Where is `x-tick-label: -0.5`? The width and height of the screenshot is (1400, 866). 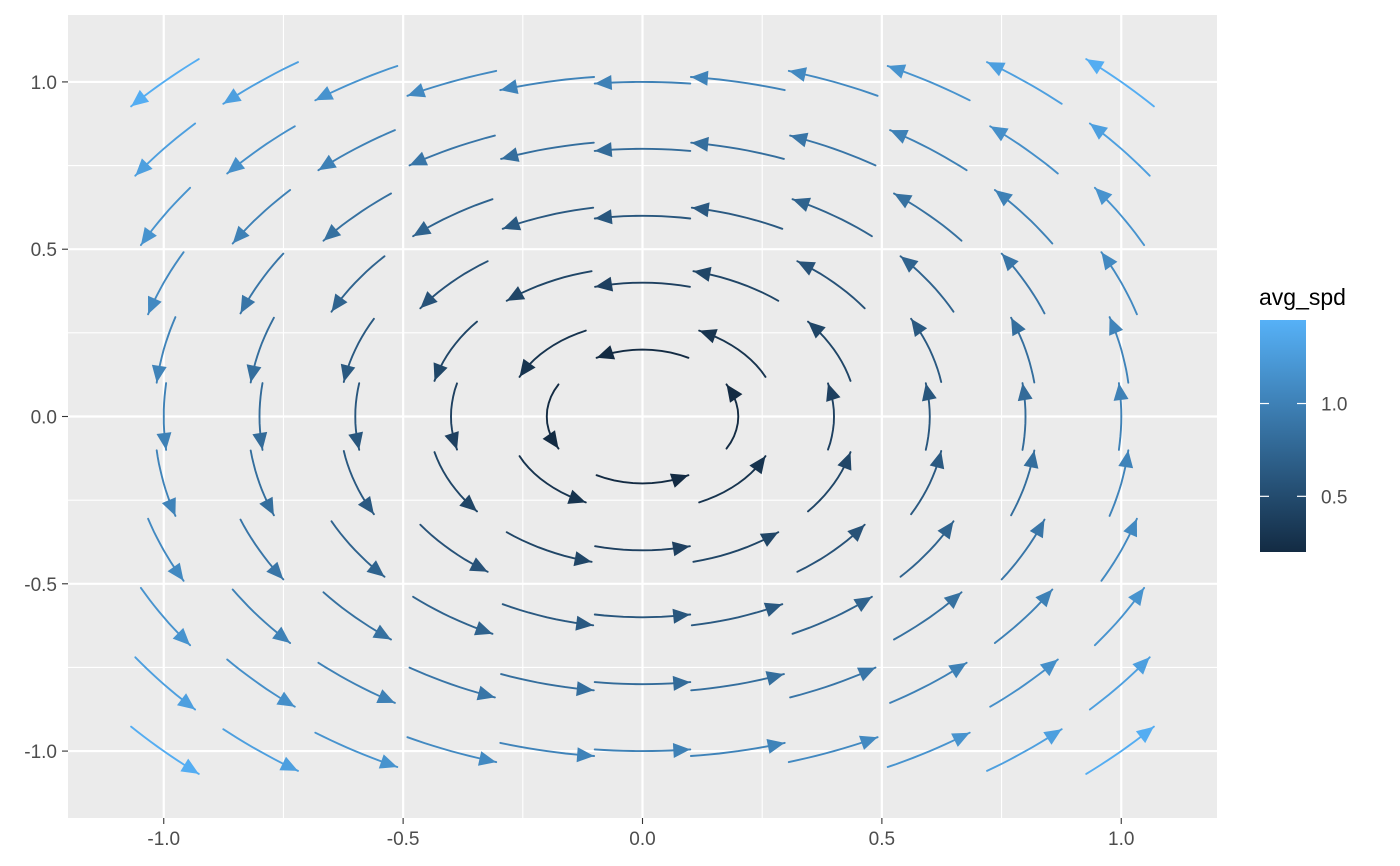 x-tick-label: -0.5 is located at coordinates (403, 839).